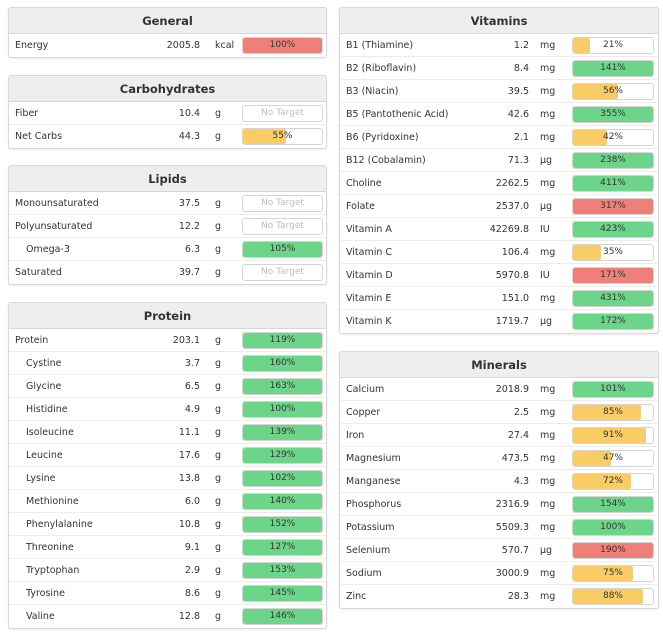 Image resolution: width=663 pixels, height=637 pixels. I want to click on nutrient-amount: 12.2, so click(189, 226).